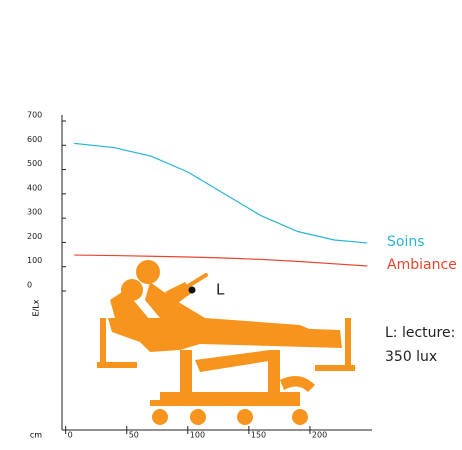 This screenshot has height=450, width=462. What do you see at coordinates (422, 265) in the screenshot?
I see `legend-label: Ambiance` at bounding box center [422, 265].